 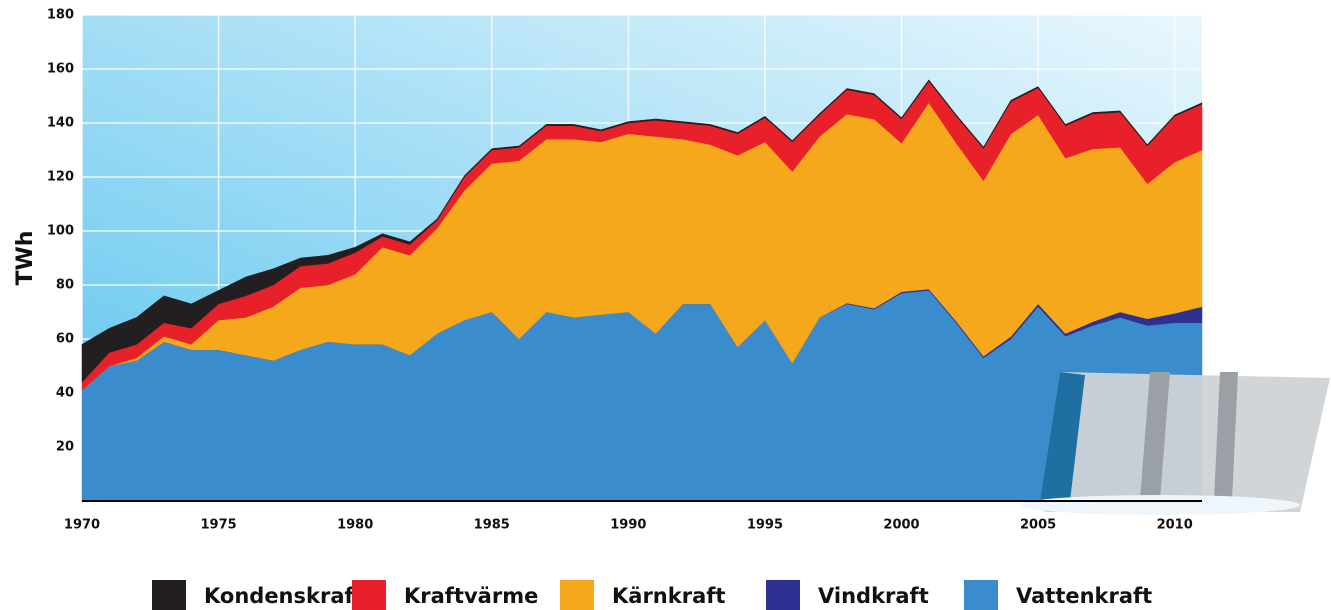 I want to click on x-tick-label: 1980, so click(x=355, y=525).